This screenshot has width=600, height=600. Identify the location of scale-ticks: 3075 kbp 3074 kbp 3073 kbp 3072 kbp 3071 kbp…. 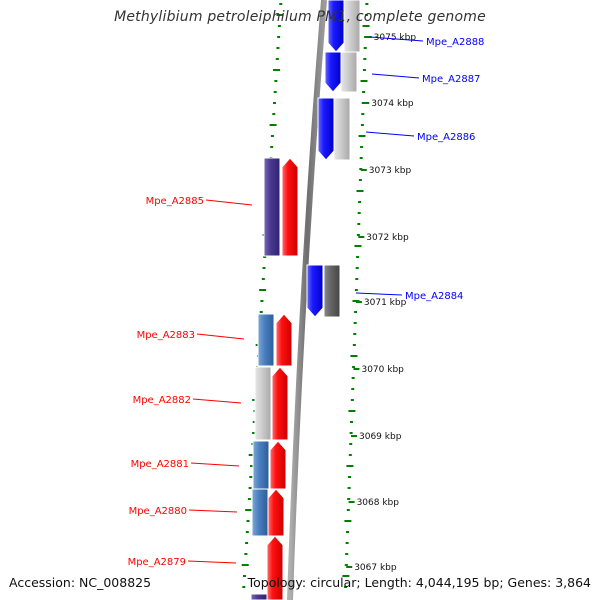
(381, 303).